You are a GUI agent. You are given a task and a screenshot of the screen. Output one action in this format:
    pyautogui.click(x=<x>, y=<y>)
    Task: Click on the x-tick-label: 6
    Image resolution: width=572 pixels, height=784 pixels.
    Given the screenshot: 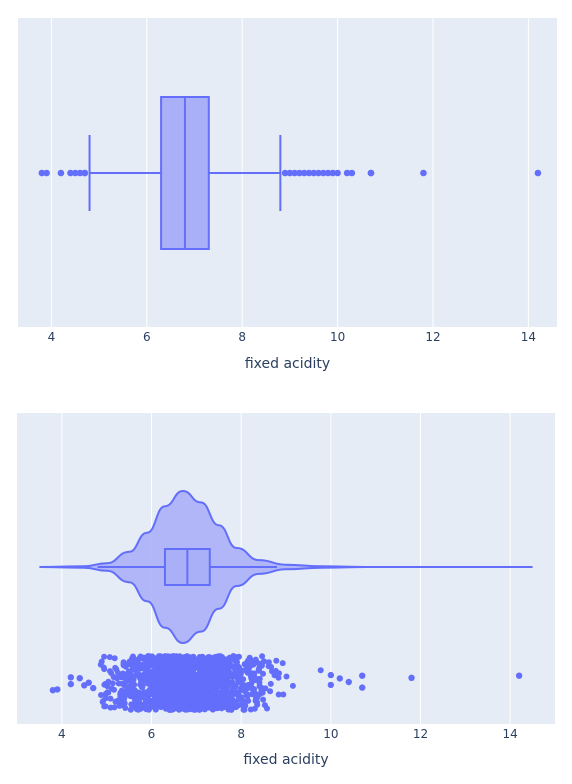 What is the action you would take?
    pyautogui.click(x=147, y=337)
    